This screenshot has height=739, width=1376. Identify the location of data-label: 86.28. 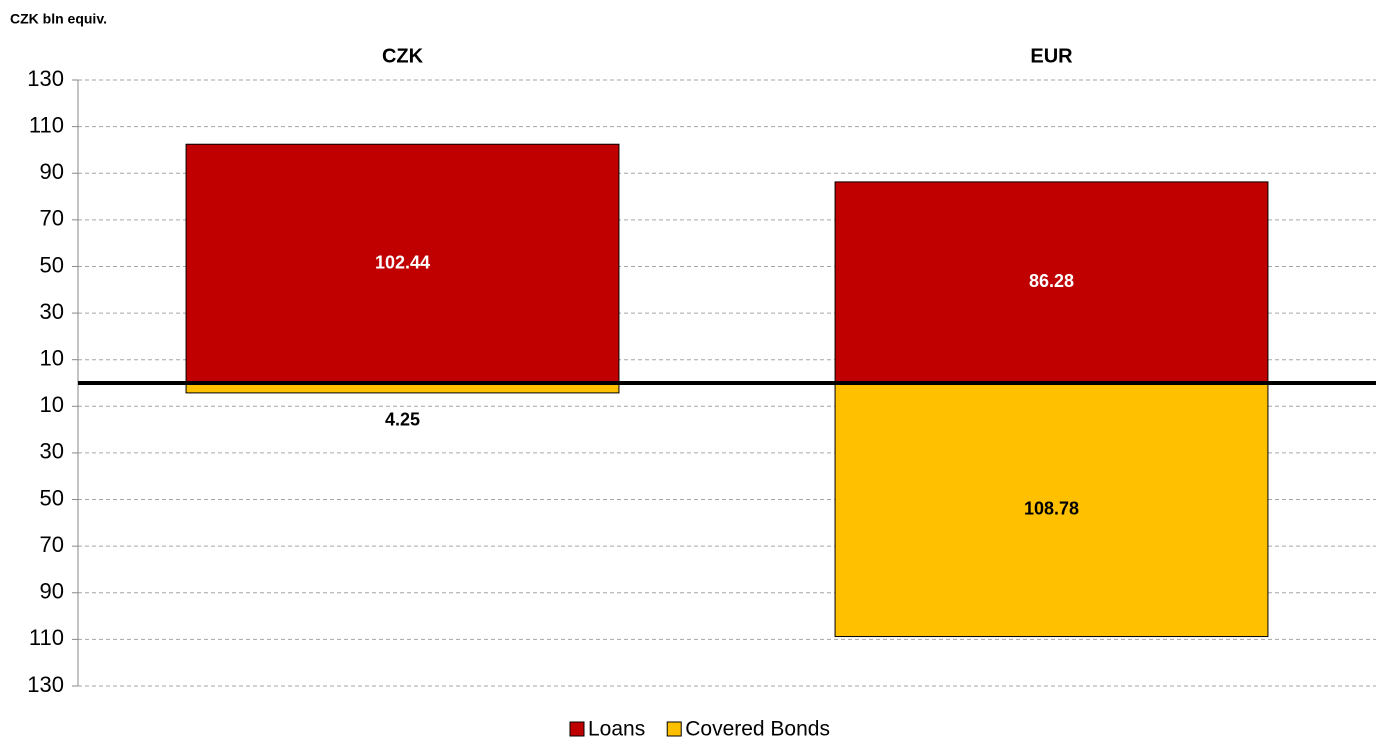
(1051, 281).